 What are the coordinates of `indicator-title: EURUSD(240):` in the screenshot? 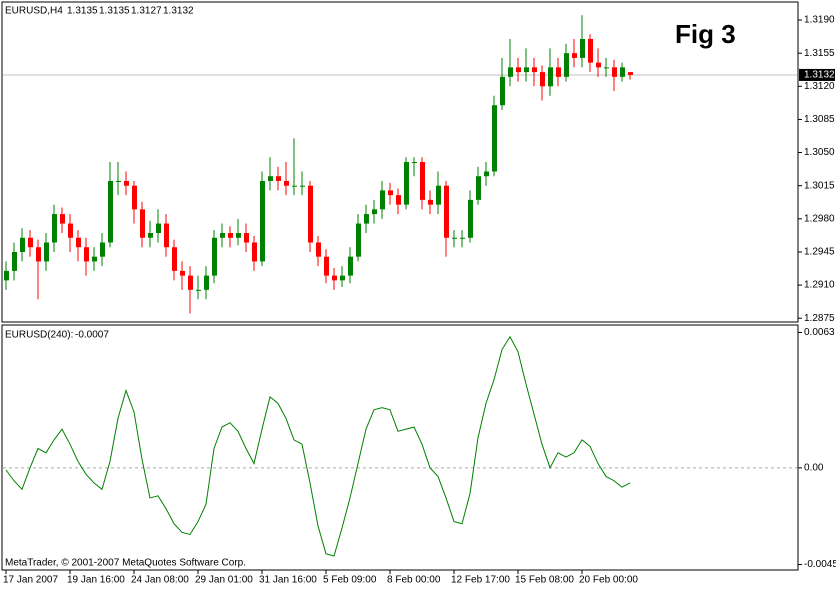 It's located at (39, 335).